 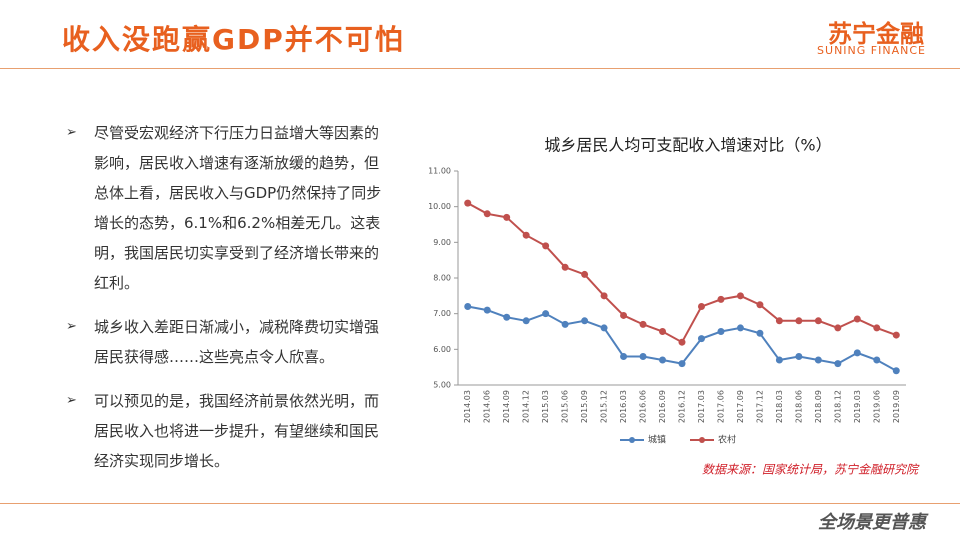 I want to click on y-tick-label: 9.00, so click(x=442, y=242).